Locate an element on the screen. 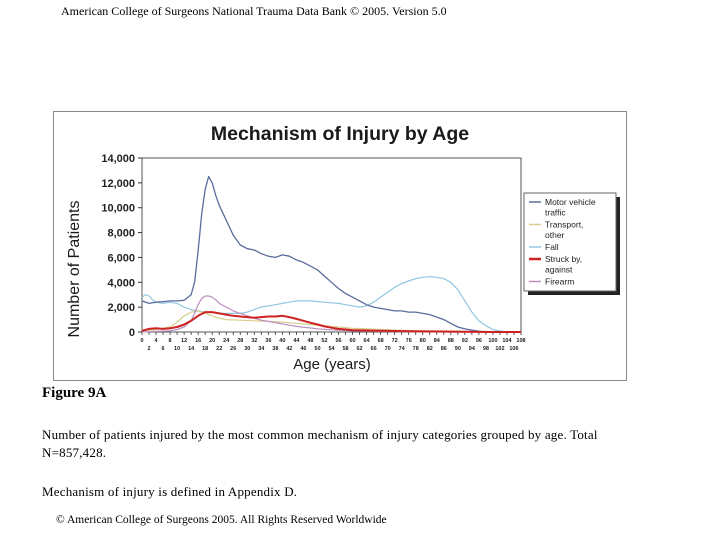 Image resolution: width=720 pixels, height=540 pixels. x-tick-label: 74 is located at coordinates (402, 349).